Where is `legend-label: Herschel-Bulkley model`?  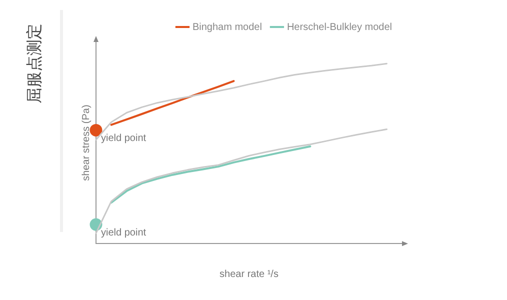
legend-label: Herschel-Bulkley model is located at coordinates (339, 27).